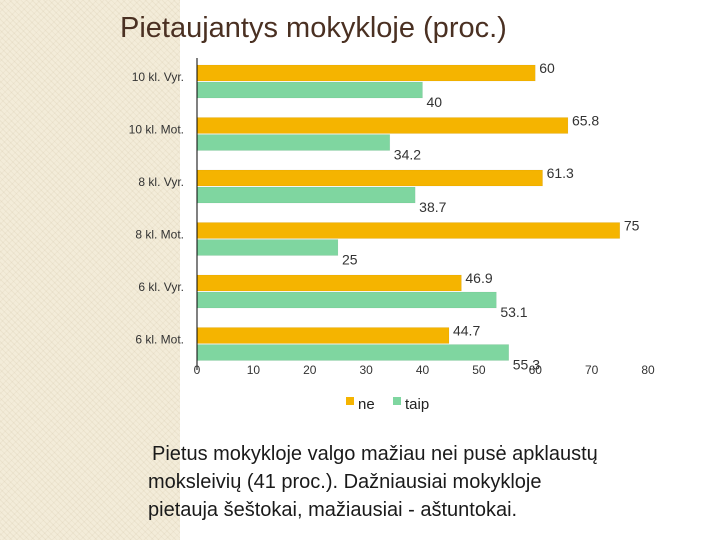 This screenshot has width=720, height=540. I want to click on x-tick-label: 10, so click(254, 370).